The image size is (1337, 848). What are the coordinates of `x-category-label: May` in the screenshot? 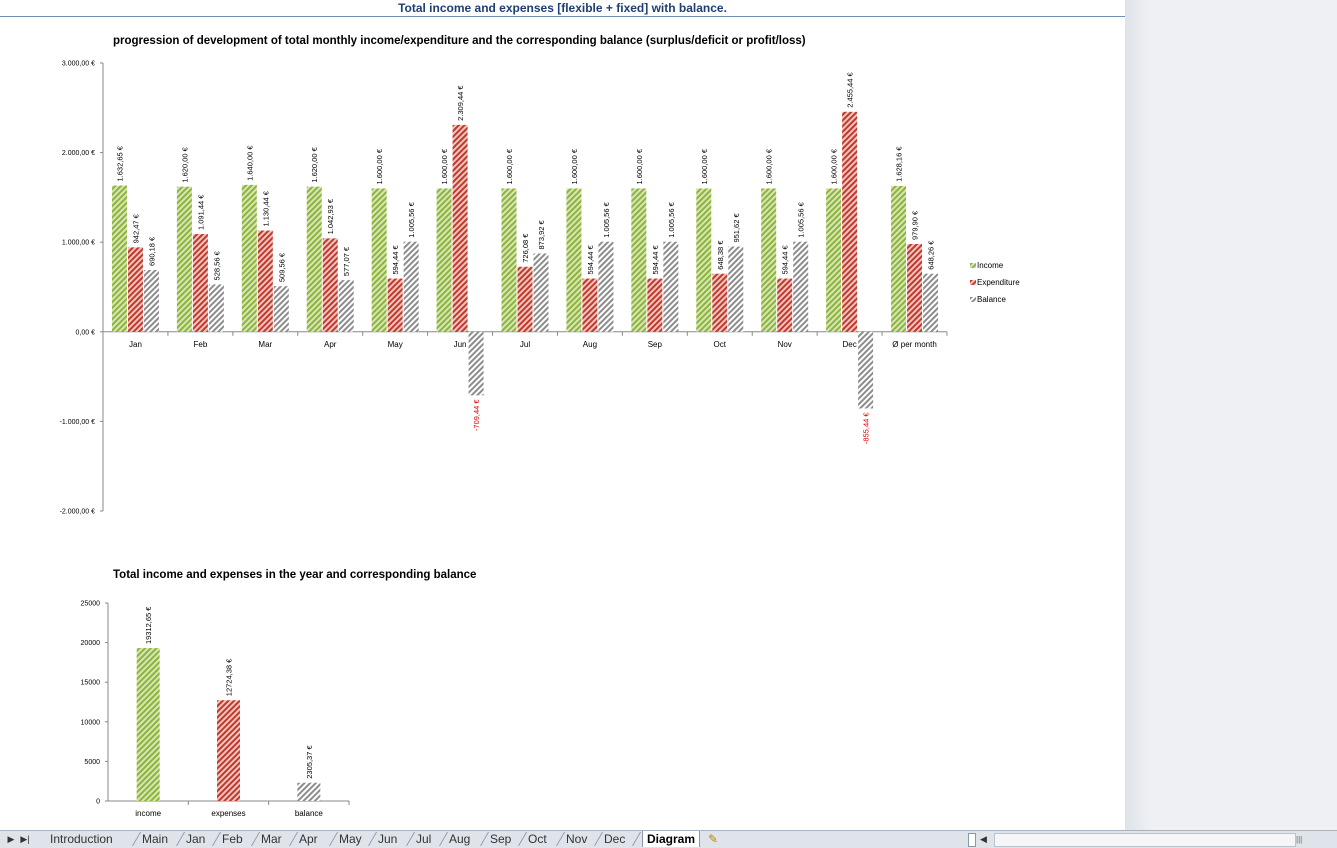 It's located at (395, 344).